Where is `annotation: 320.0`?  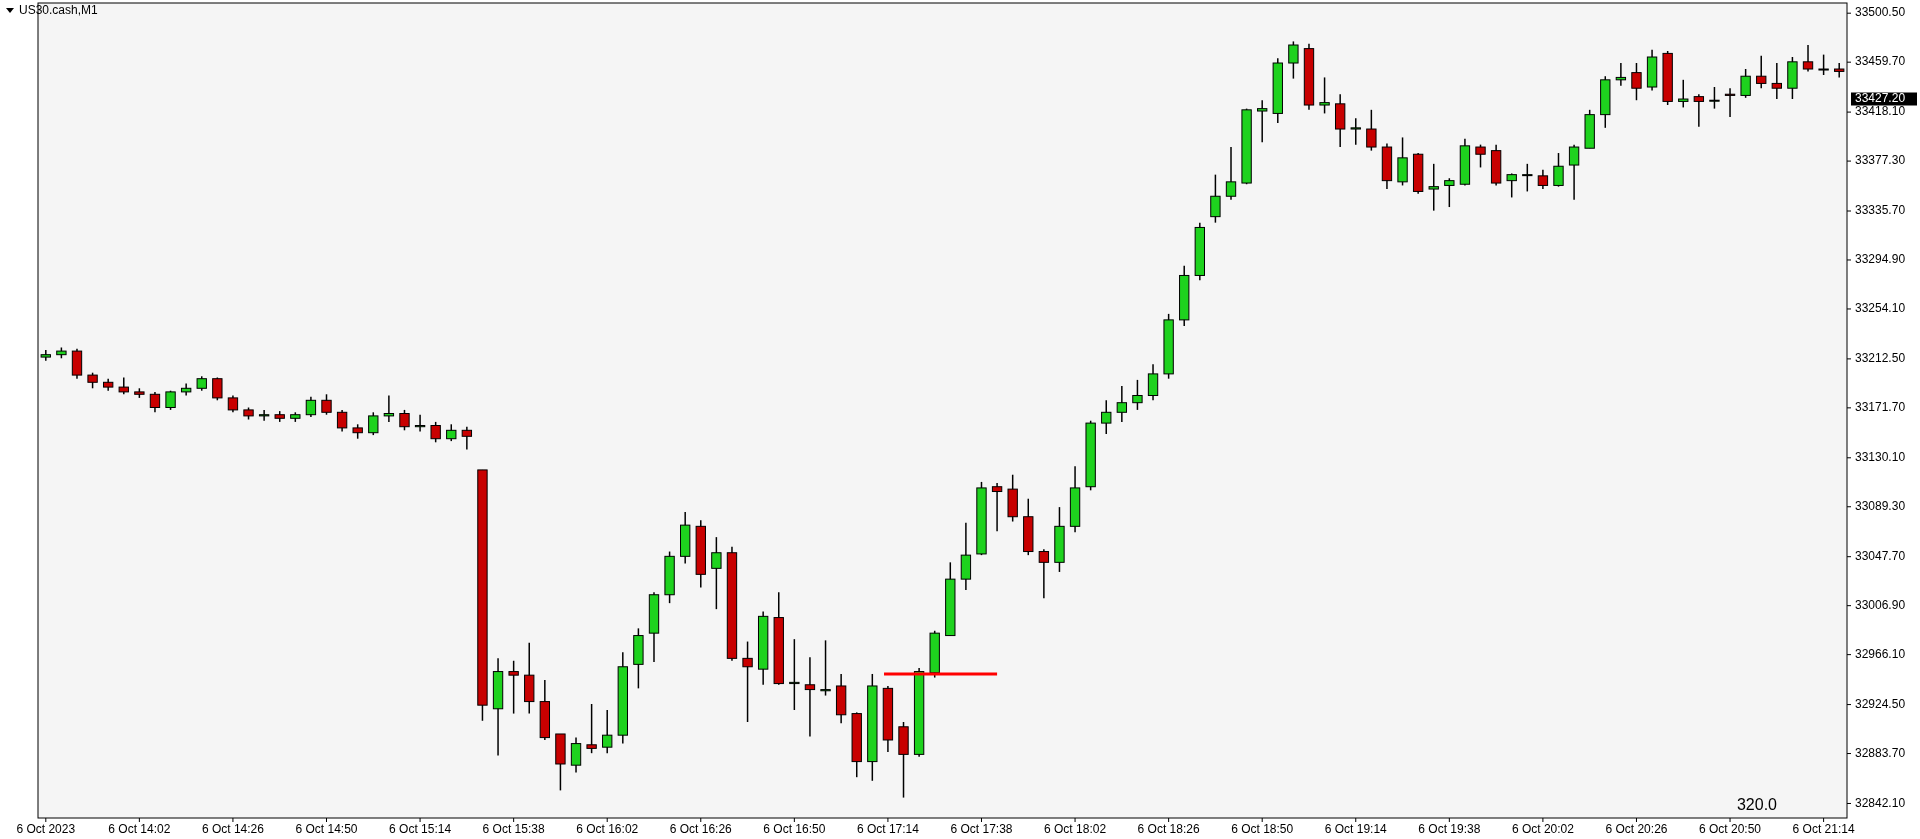 annotation: 320.0 is located at coordinates (1757, 804).